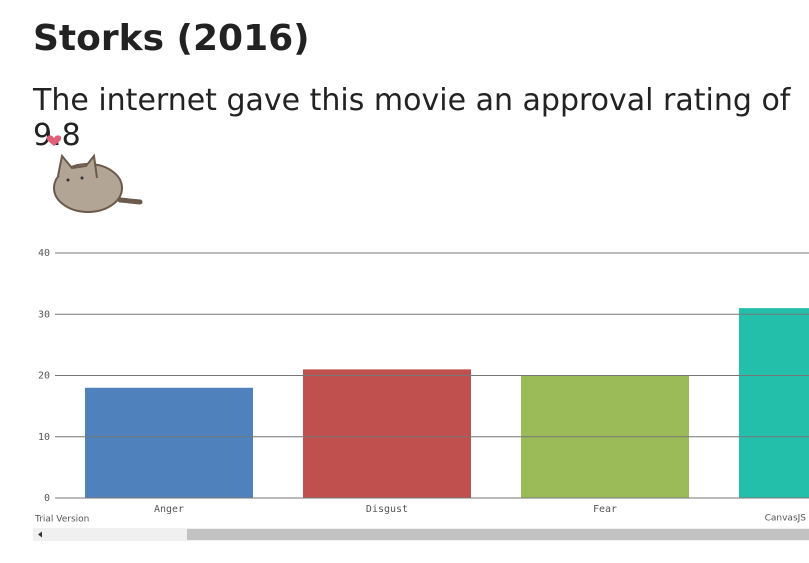 The height and width of the screenshot is (563, 809). I want to click on y-tick-label: 30, so click(44, 314).